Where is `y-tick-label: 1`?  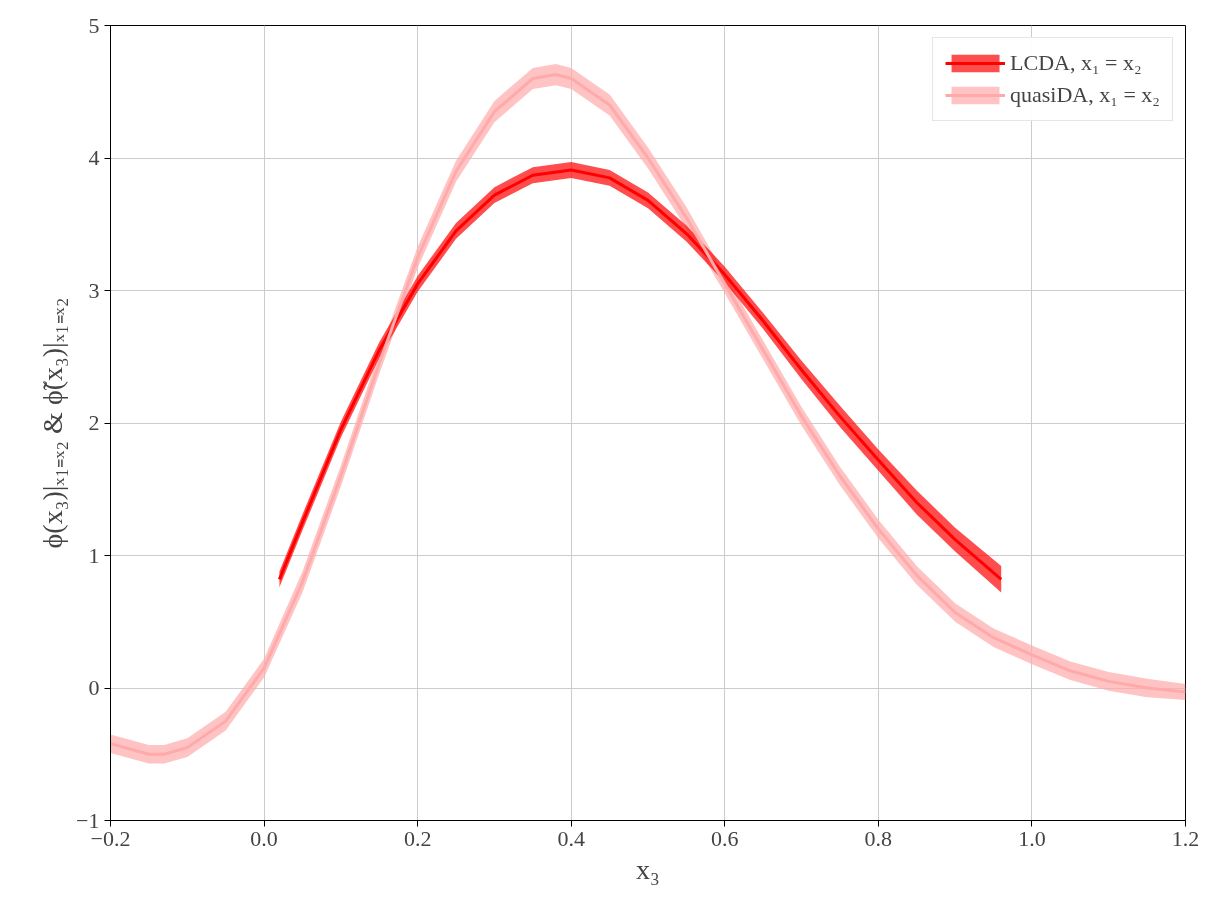 y-tick-label: 1 is located at coordinates (94, 555).